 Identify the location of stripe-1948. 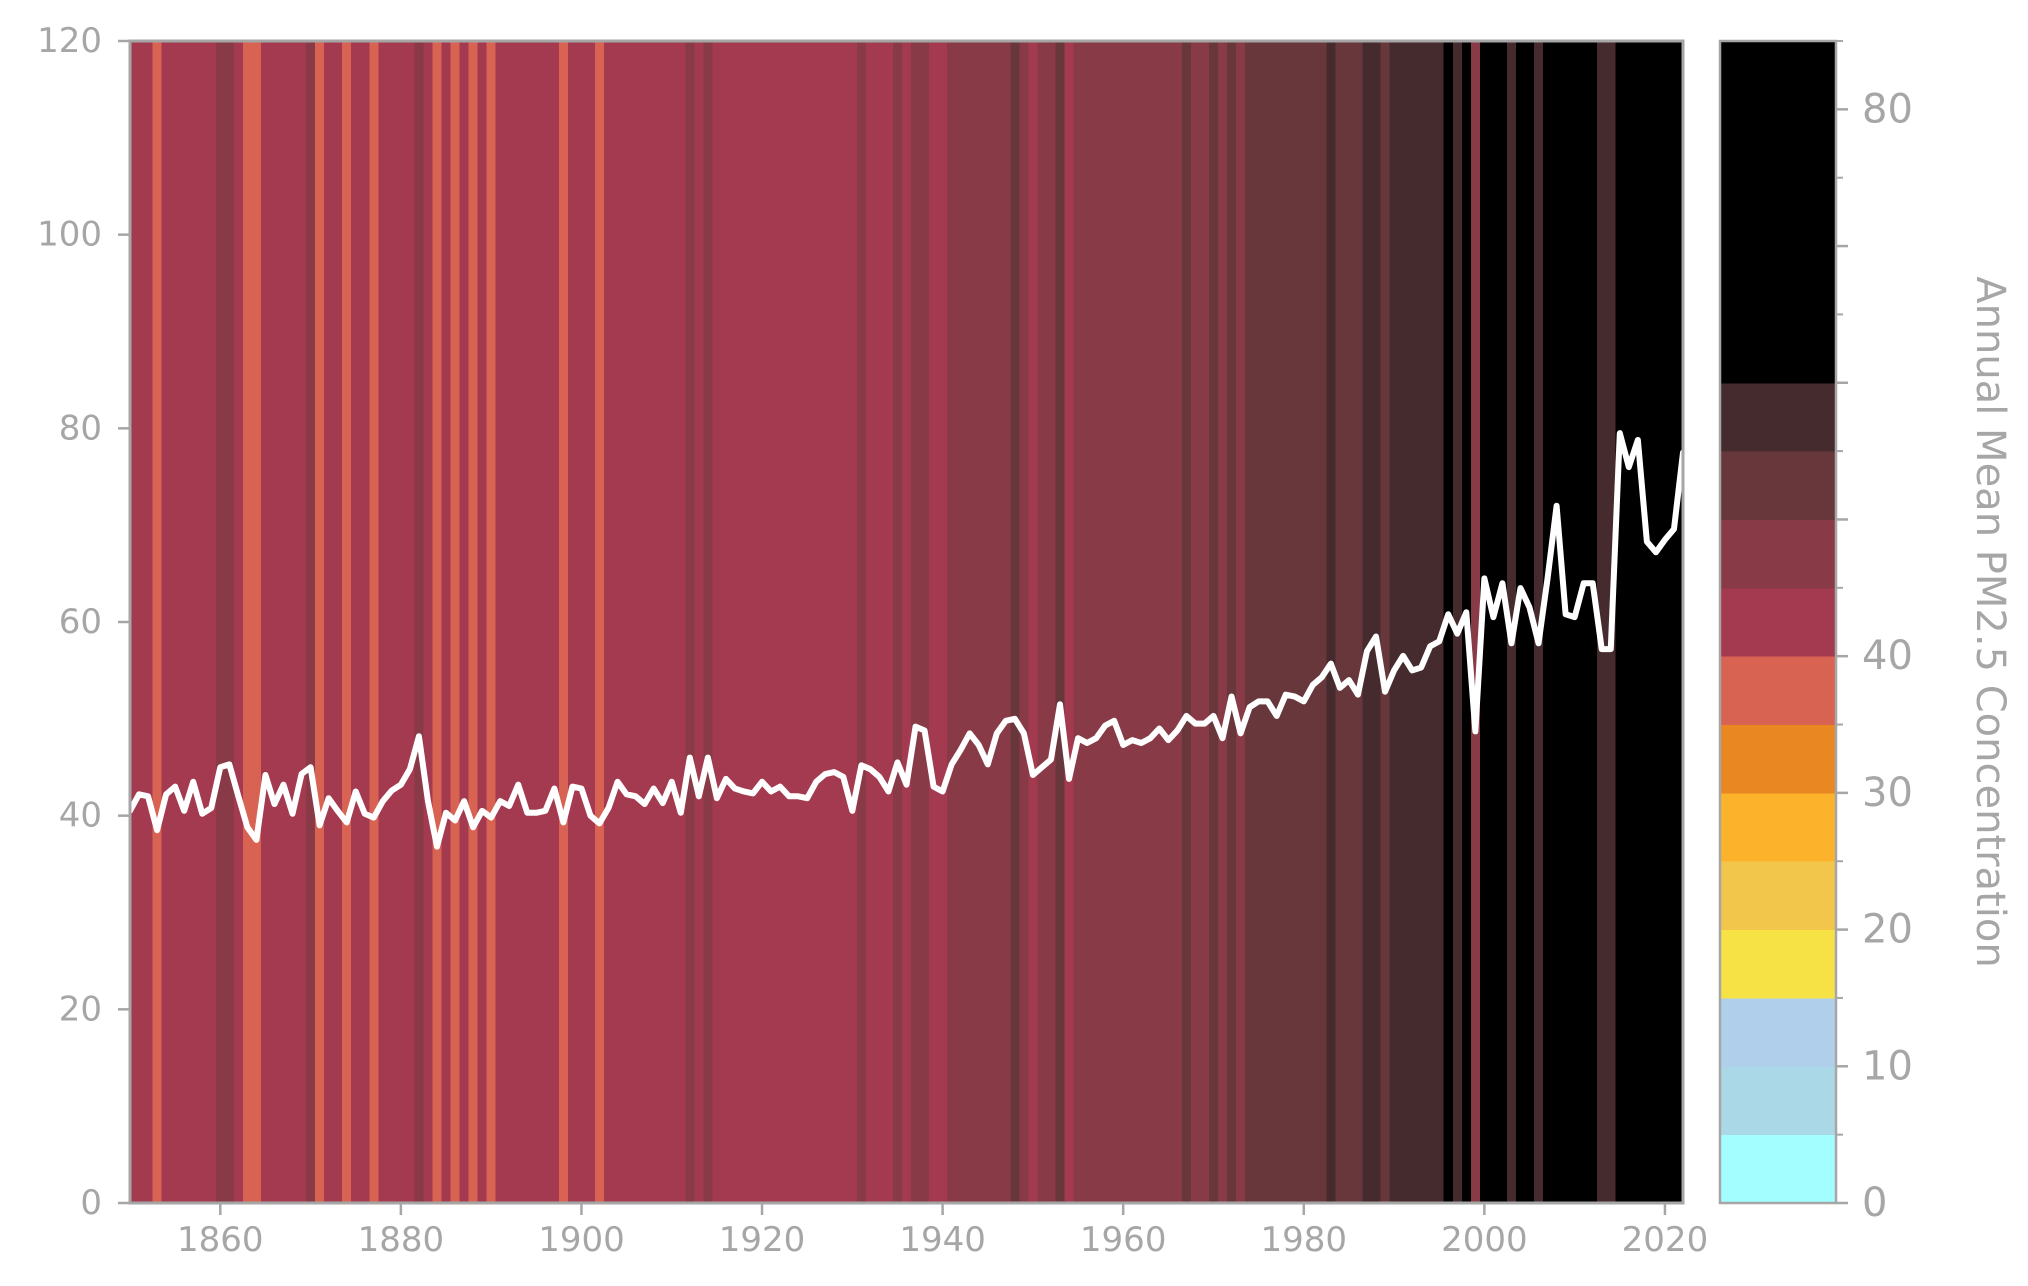
(1015, 622).